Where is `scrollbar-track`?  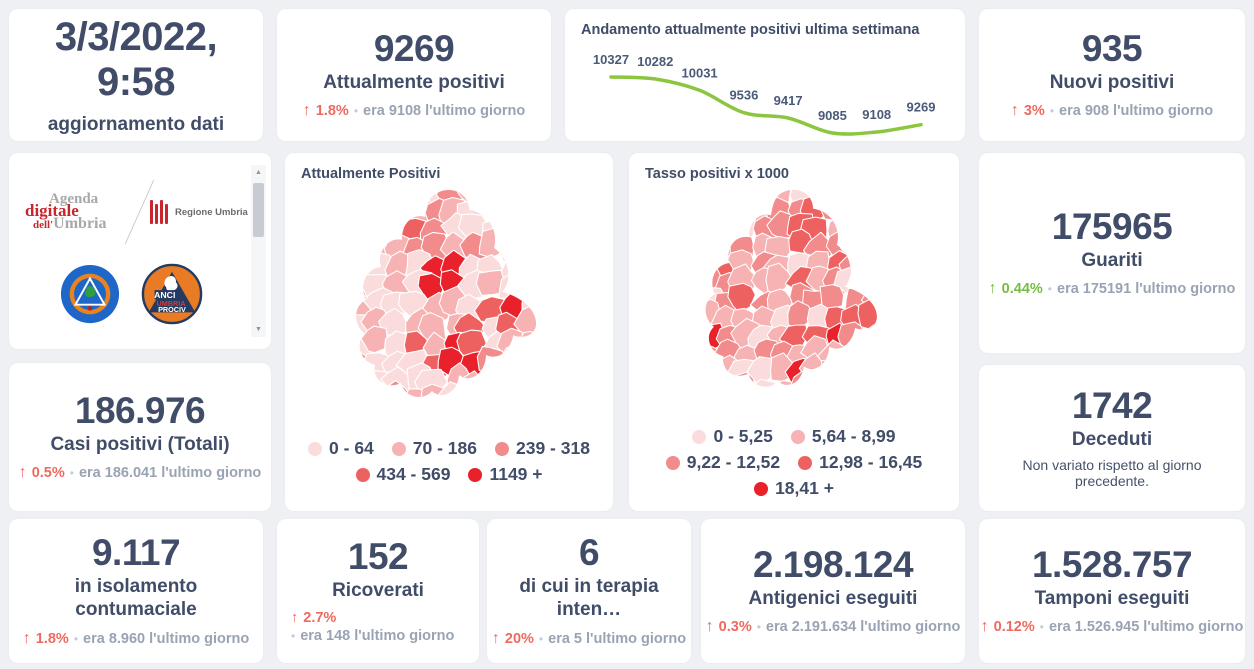
scrollbar-track is located at coordinates (258, 251).